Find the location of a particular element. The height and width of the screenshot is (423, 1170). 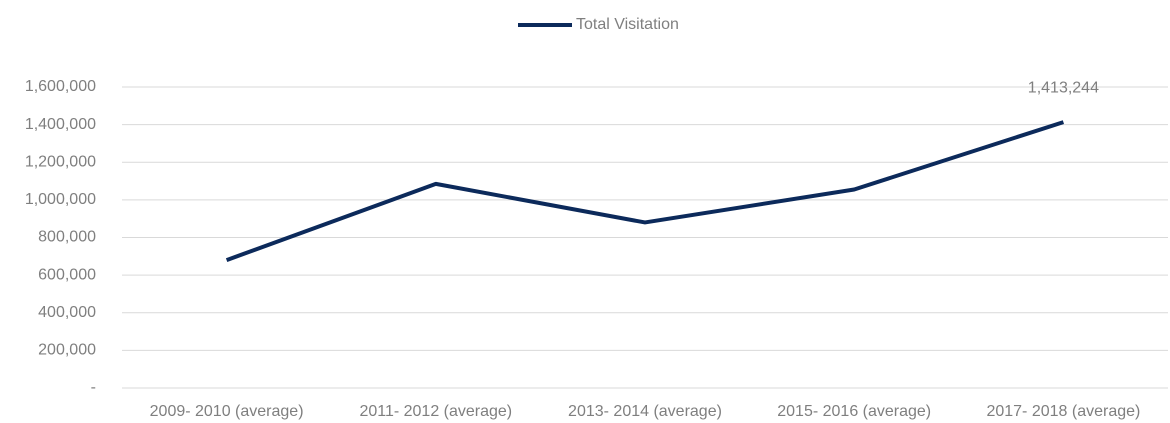

y-tick-label: 600,000 is located at coordinates (67, 274).